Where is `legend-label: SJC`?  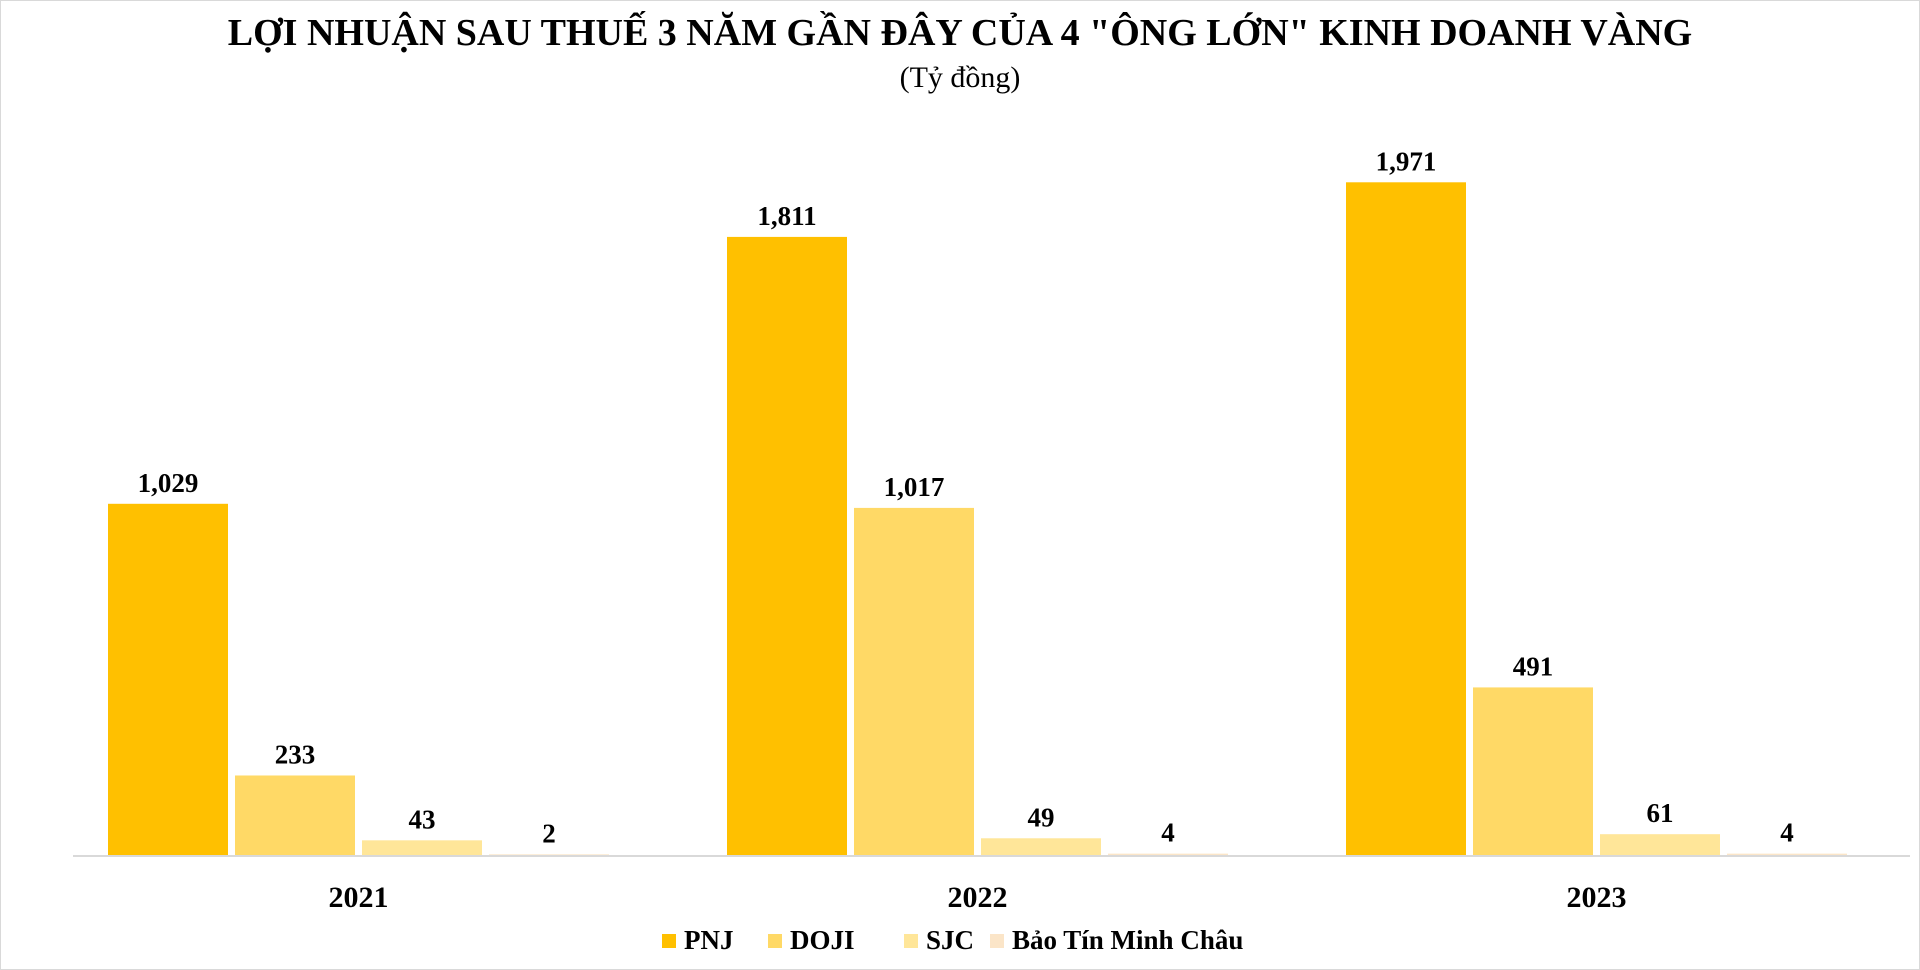
legend-label: SJC is located at coordinates (950, 940).